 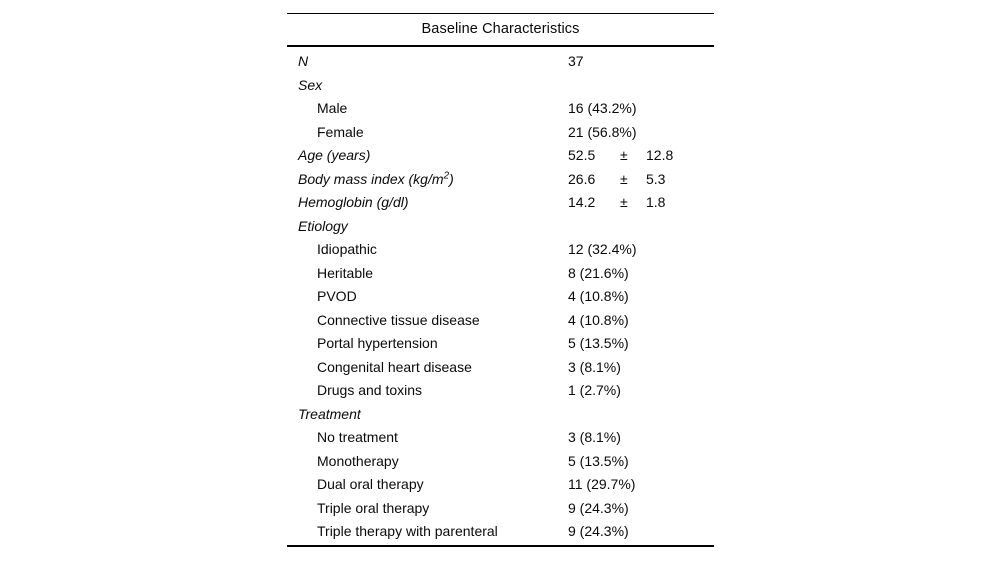 What do you see at coordinates (602, 131) in the screenshot?
I see `row-value: 21 (56.8%)` at bounding box center [602, 131].